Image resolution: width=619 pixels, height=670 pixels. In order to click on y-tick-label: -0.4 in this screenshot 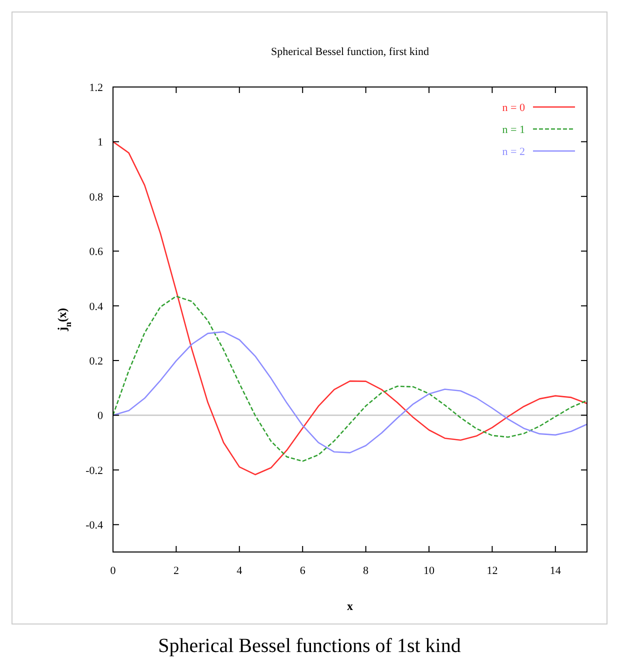, I will do `click(95, 526)`.